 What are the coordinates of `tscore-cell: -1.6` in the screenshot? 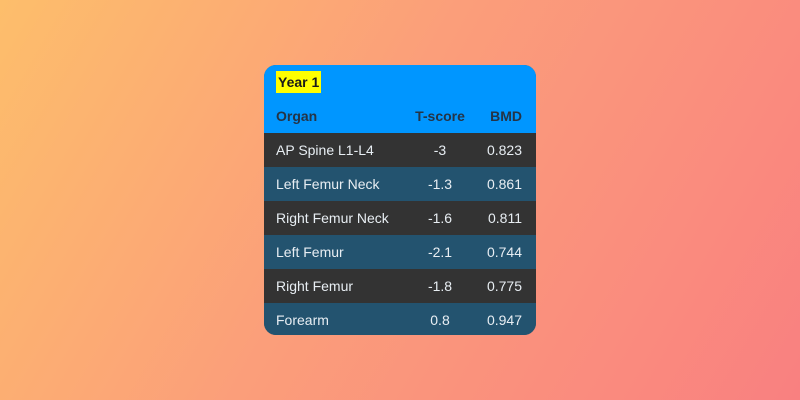 It's located at (440, 218).